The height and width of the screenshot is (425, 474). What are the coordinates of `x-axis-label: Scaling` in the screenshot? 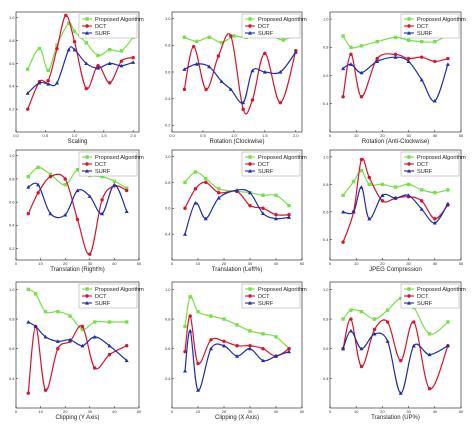 It's located at (78, 142).